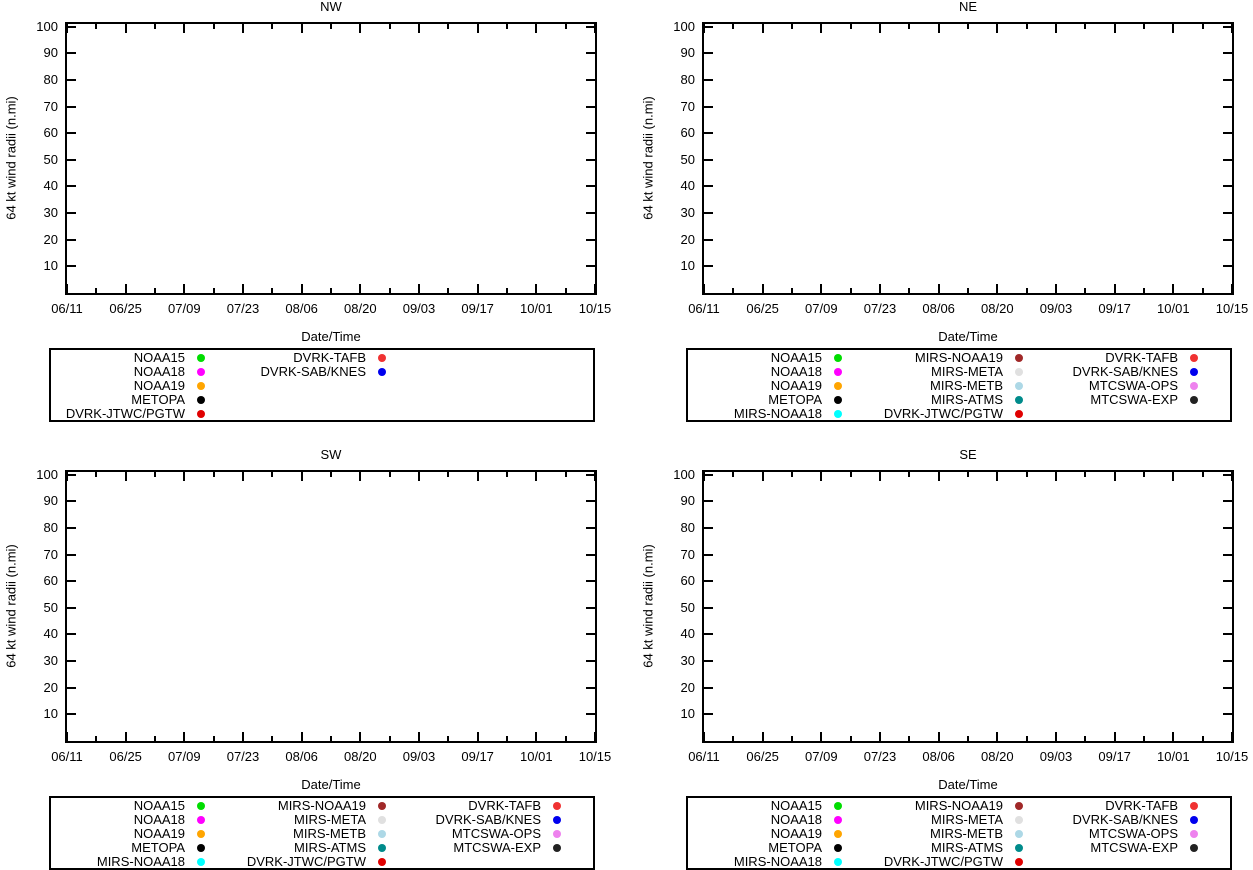 The image size is (1253, 870). I want to click on legend-label: DVRK-SAB/KNES, so click(1125, 371).